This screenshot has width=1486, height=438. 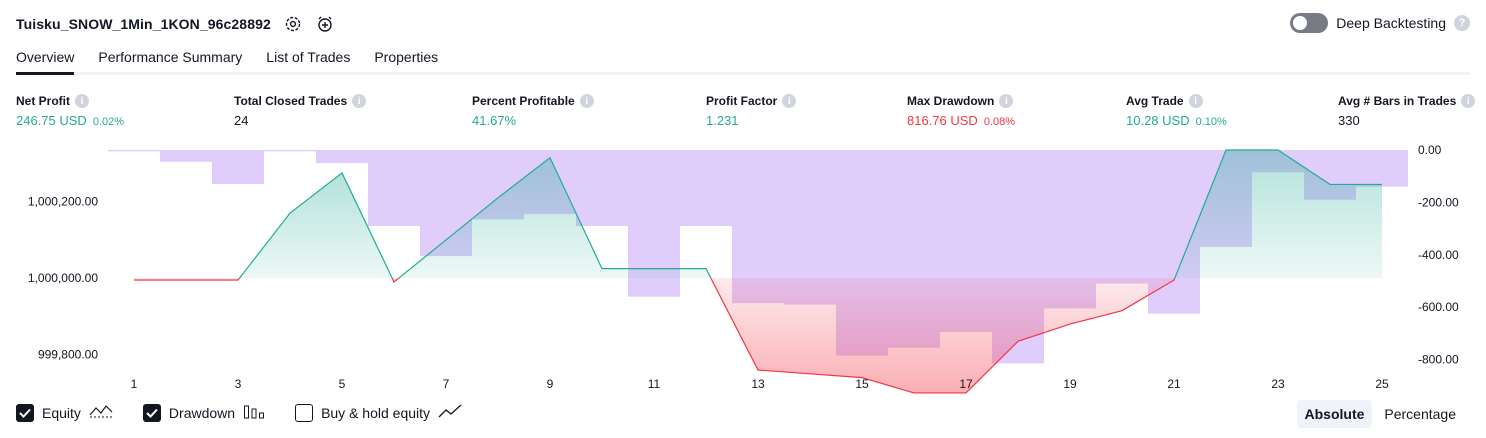 What do you see at coordinates (1211, 122) in the screenshot?
I see `metric-percent: 0.10%` at bounding box center [1211, 122].